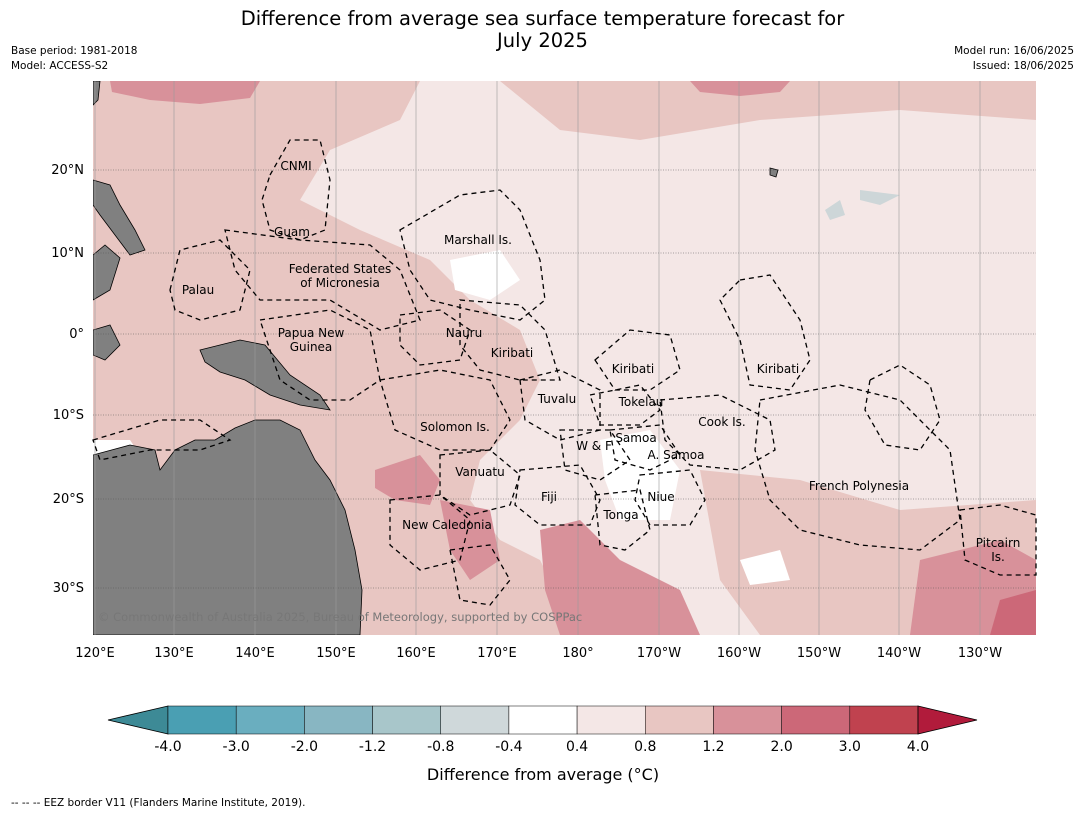 The height and width of the screenshot is (816, 1085). Describe the element at coordinates (76, 334) in the screenshot. I see `latitude-label: 0°` at that location.